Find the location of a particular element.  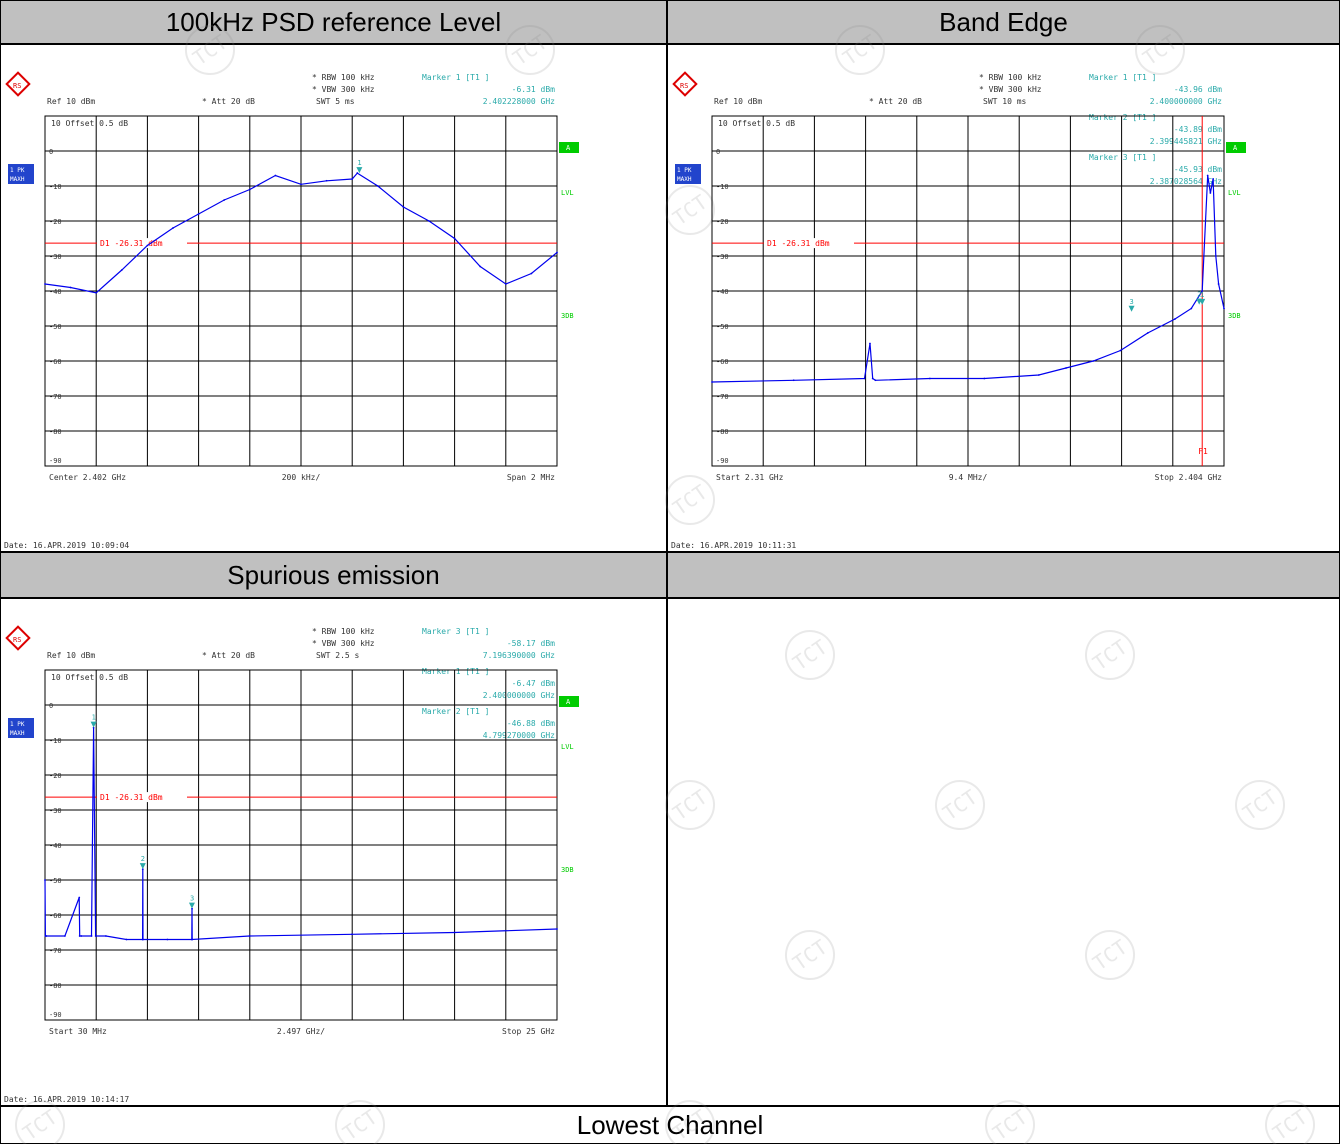

c0-rs-logo-box is located at coordinates (18, 84).